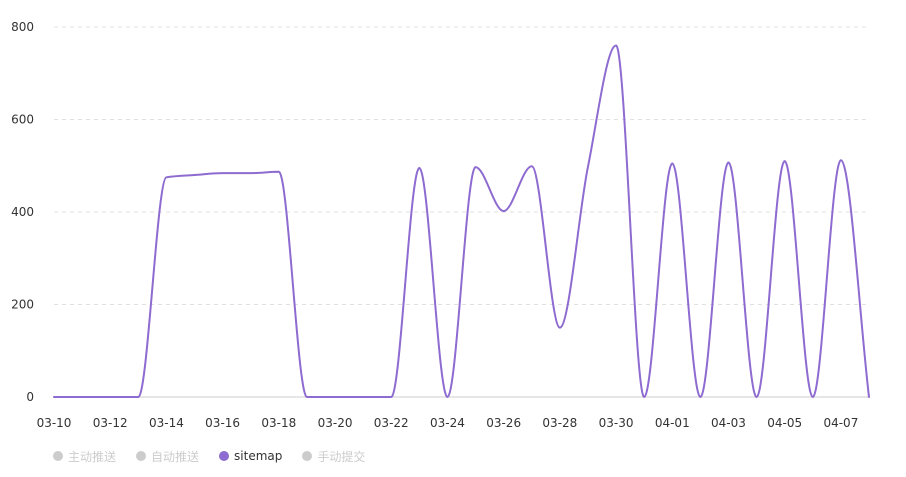 This screenshot has width=906, height=477. I want to click on x-tick-label: 03-10, so click(54, 423).